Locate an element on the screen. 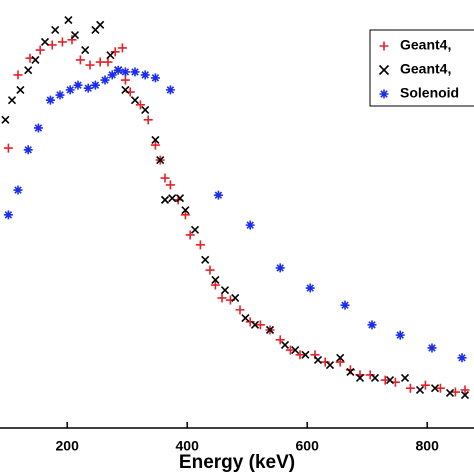 The width and height of the screenshot is (474, 474). x-tick-label: 600 is located at coordinates (308, 446).